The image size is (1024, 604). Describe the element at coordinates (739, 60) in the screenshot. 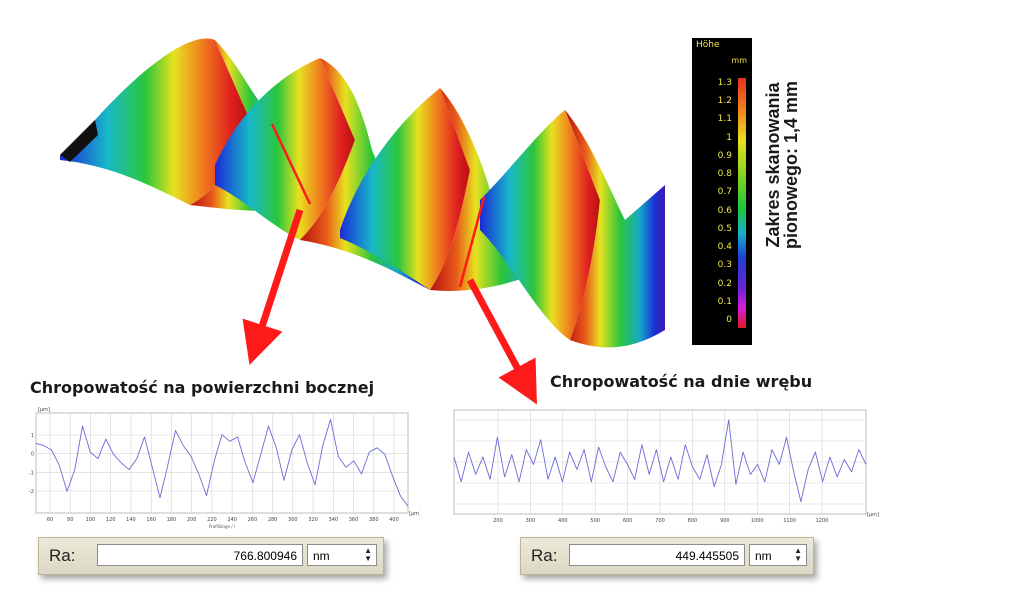

I see `colorbar-unit: mm` at that location.